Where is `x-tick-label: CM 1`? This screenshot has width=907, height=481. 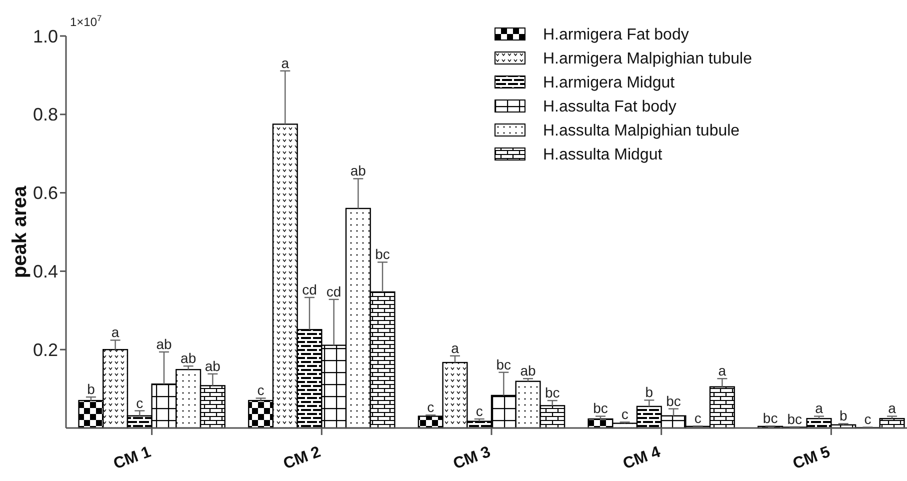
x-tick-label: CM 1 is located at coordinates (132, 458).